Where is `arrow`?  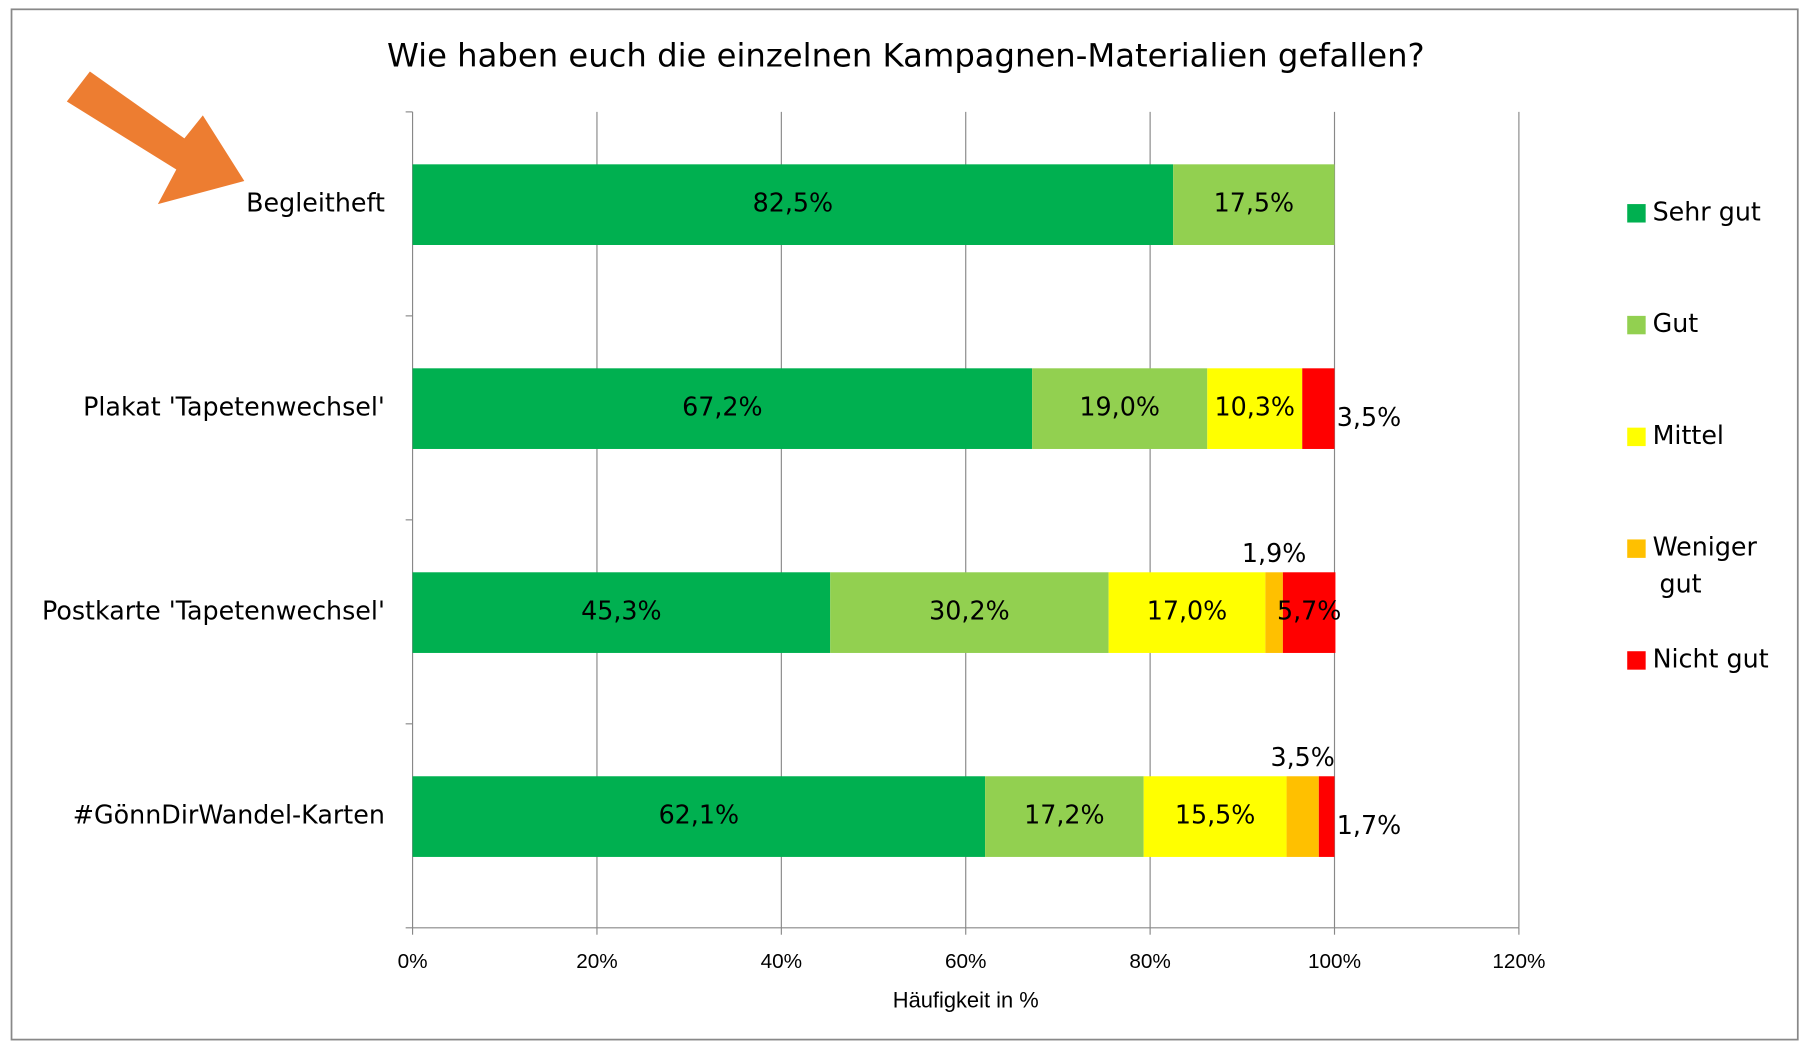
arrow is located at coordinates (155, 138).